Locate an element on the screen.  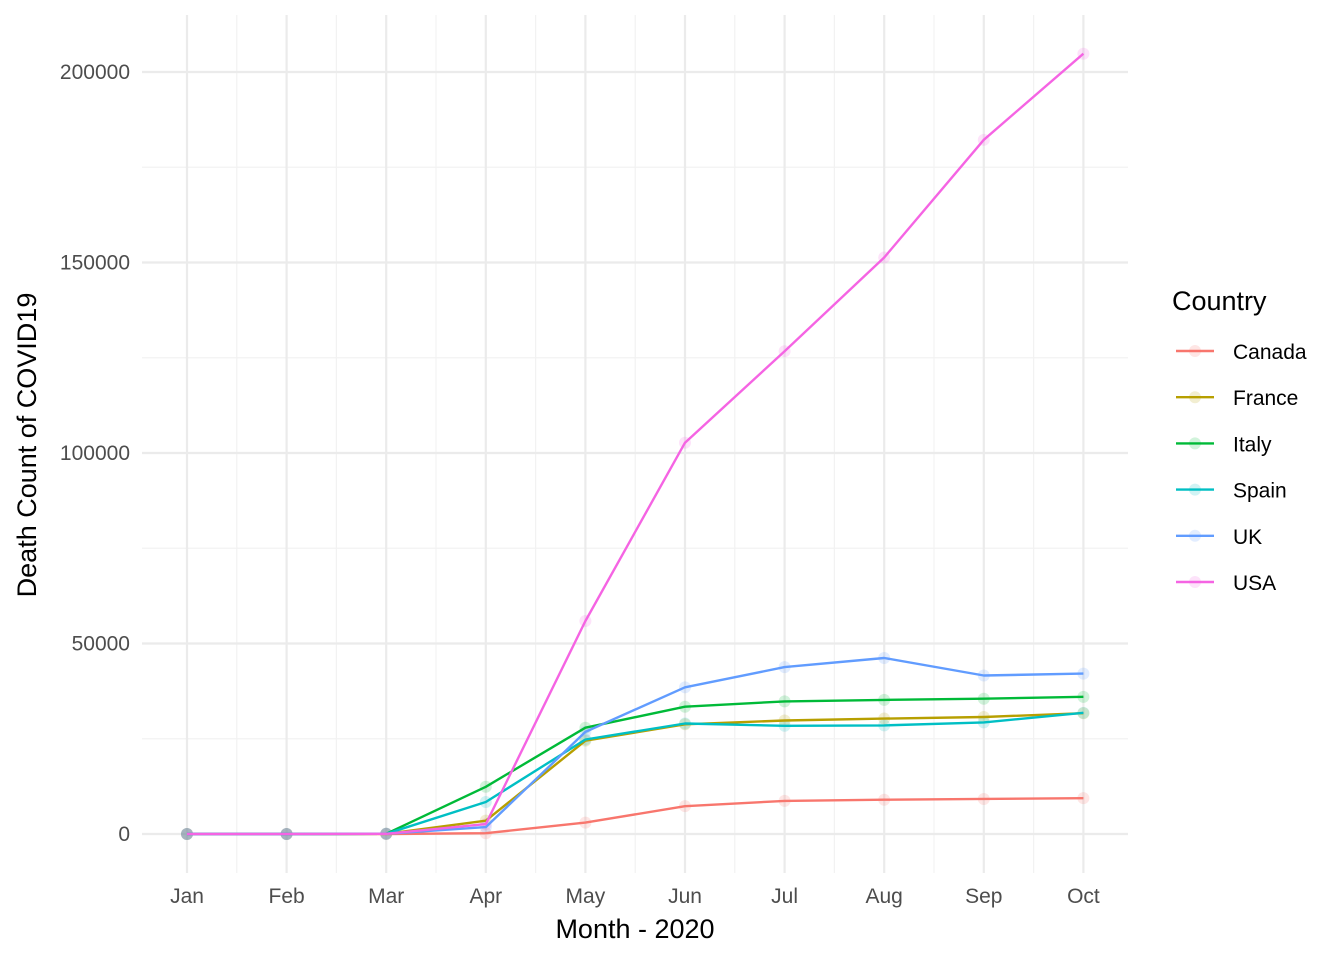
x-tick-label: Jul is located at coordinates (784, 896).